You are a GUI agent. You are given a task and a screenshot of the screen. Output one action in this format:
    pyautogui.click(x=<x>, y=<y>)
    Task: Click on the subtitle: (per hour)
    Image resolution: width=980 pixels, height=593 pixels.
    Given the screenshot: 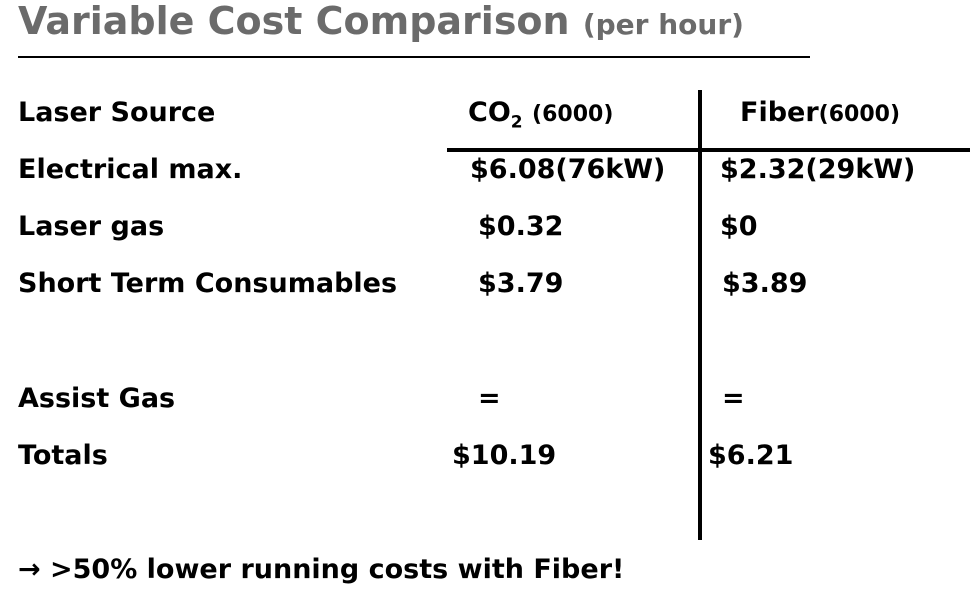 What is the action you would take?
    pyautogui.click(x=663, y=24)
    